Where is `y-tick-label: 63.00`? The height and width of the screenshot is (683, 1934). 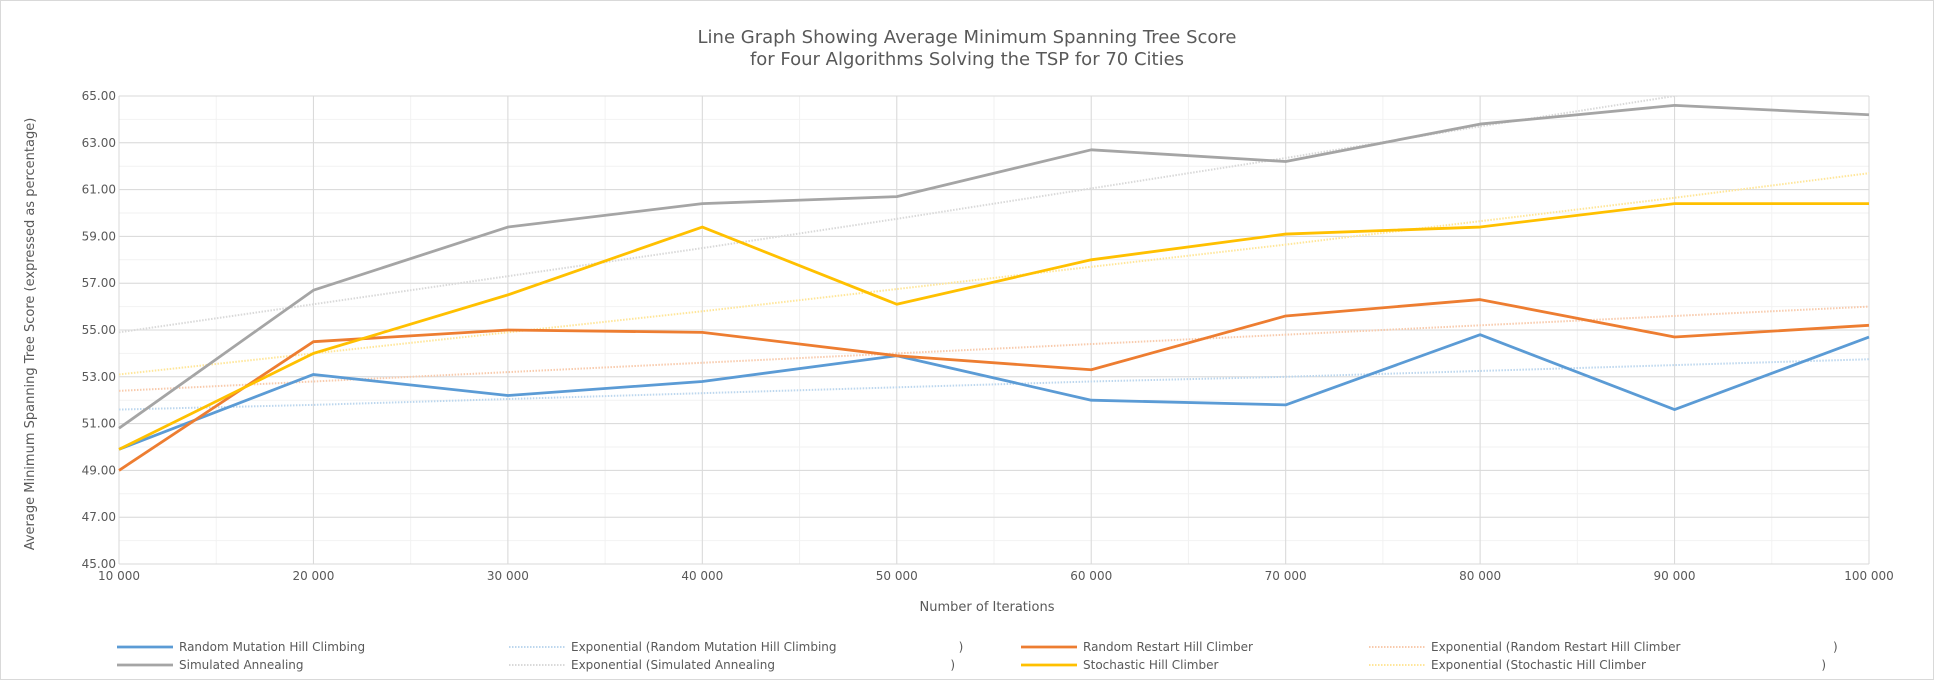
y-tick-label: 63.00 is located at coordinates (99, 143).